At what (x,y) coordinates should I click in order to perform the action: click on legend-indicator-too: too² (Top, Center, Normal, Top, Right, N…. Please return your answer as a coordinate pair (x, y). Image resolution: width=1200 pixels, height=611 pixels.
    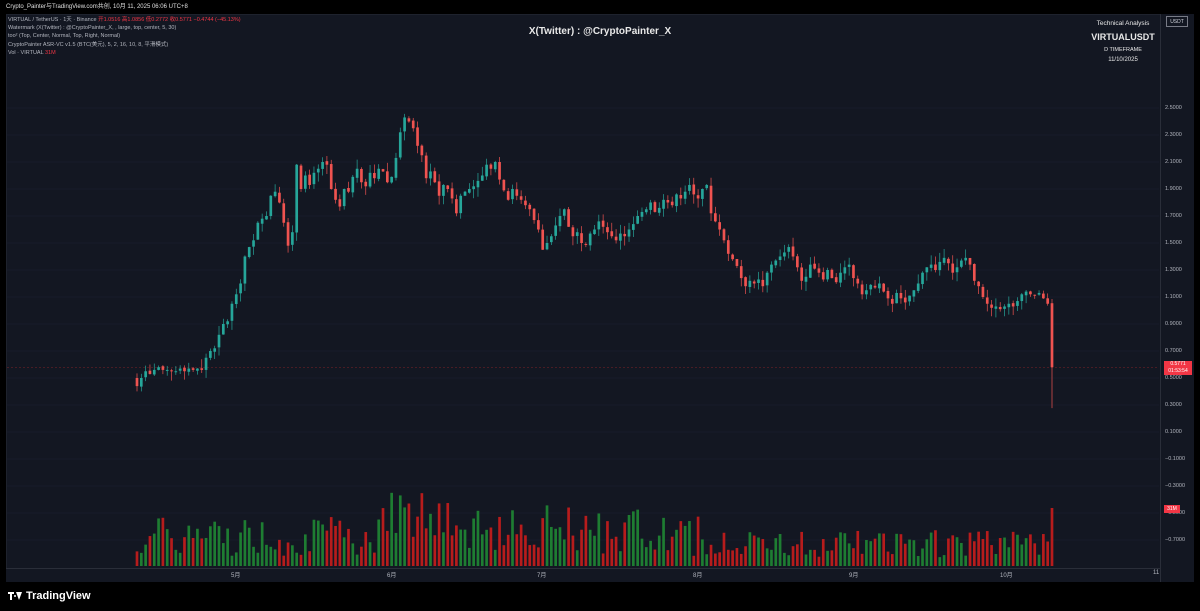
    Looking at the image, I should click on (64, 36).